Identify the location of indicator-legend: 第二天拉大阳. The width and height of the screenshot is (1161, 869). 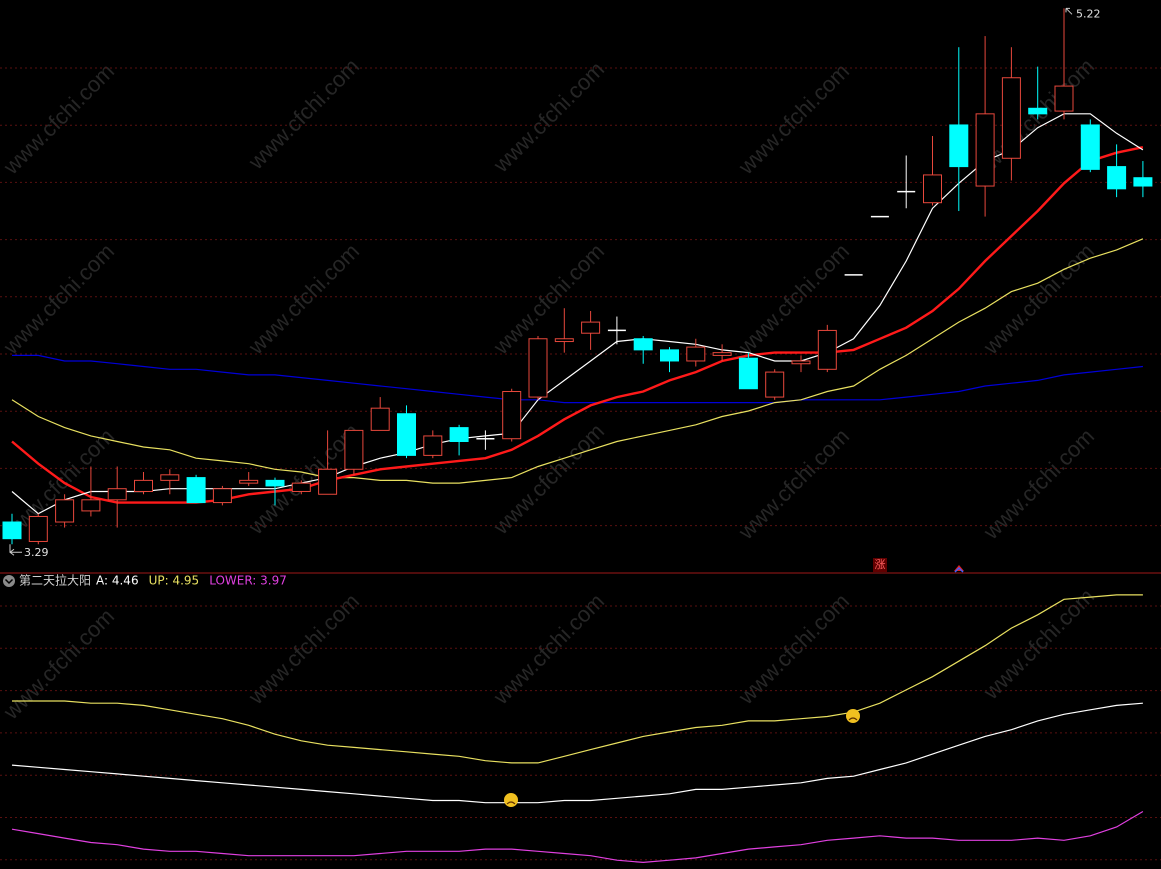
(47, 580).